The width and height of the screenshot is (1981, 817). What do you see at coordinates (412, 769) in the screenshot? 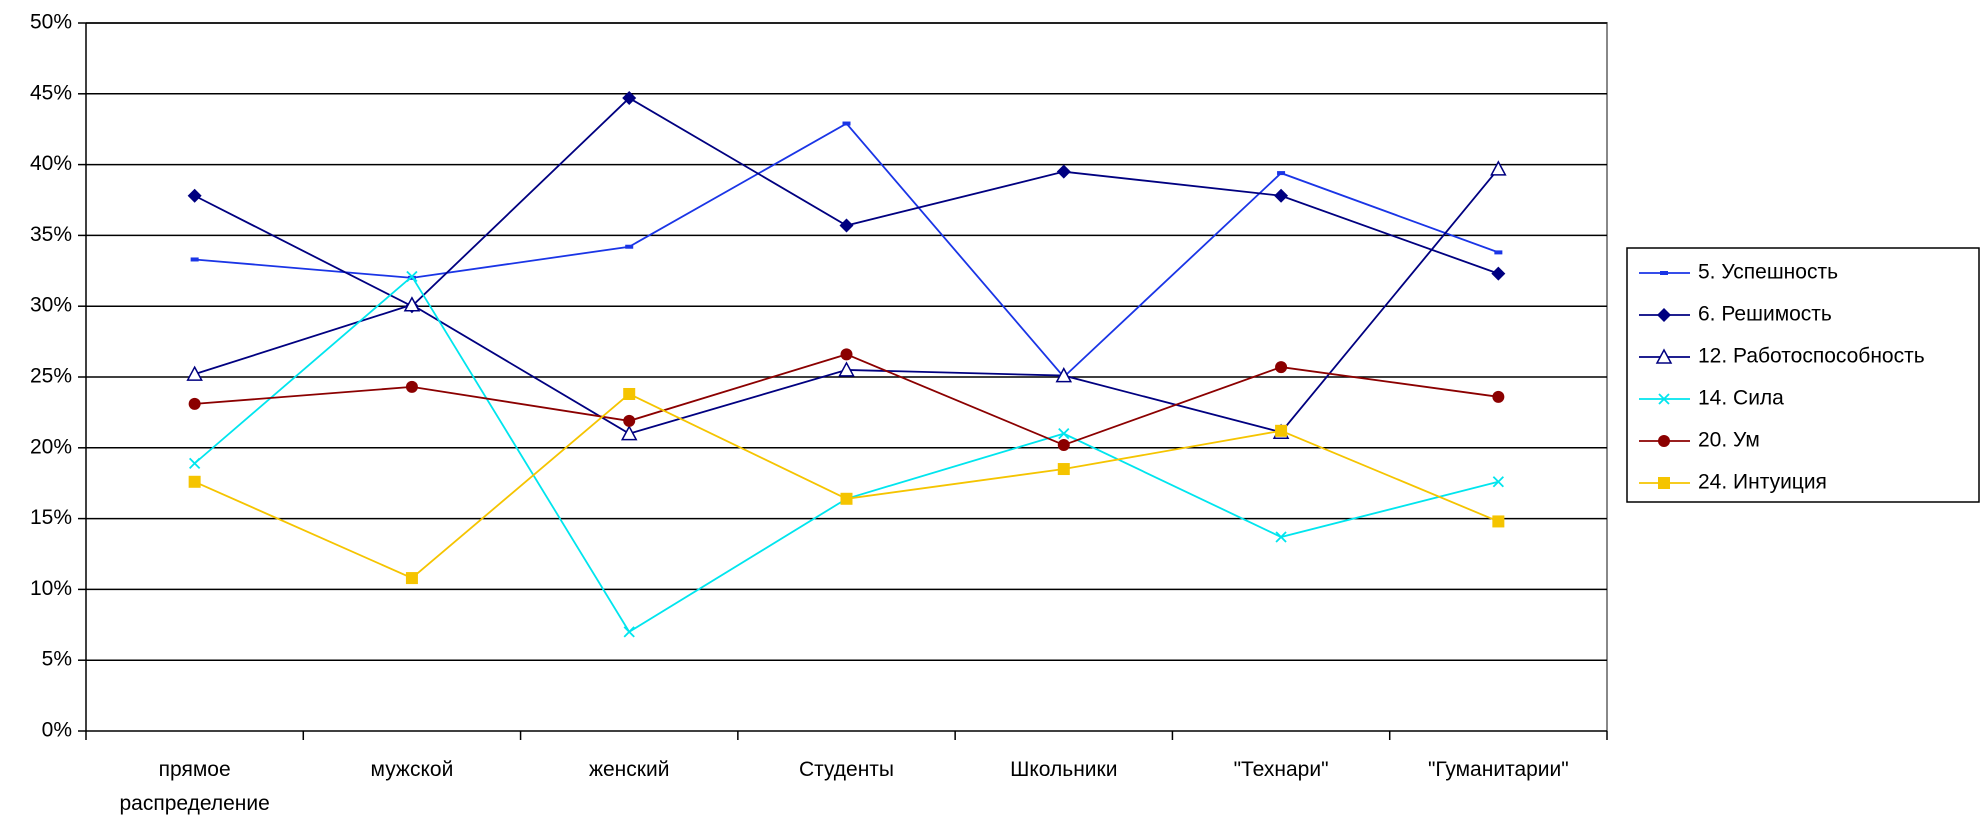
I see `x-tick-label: мужской` at bounding box center [412, 769].